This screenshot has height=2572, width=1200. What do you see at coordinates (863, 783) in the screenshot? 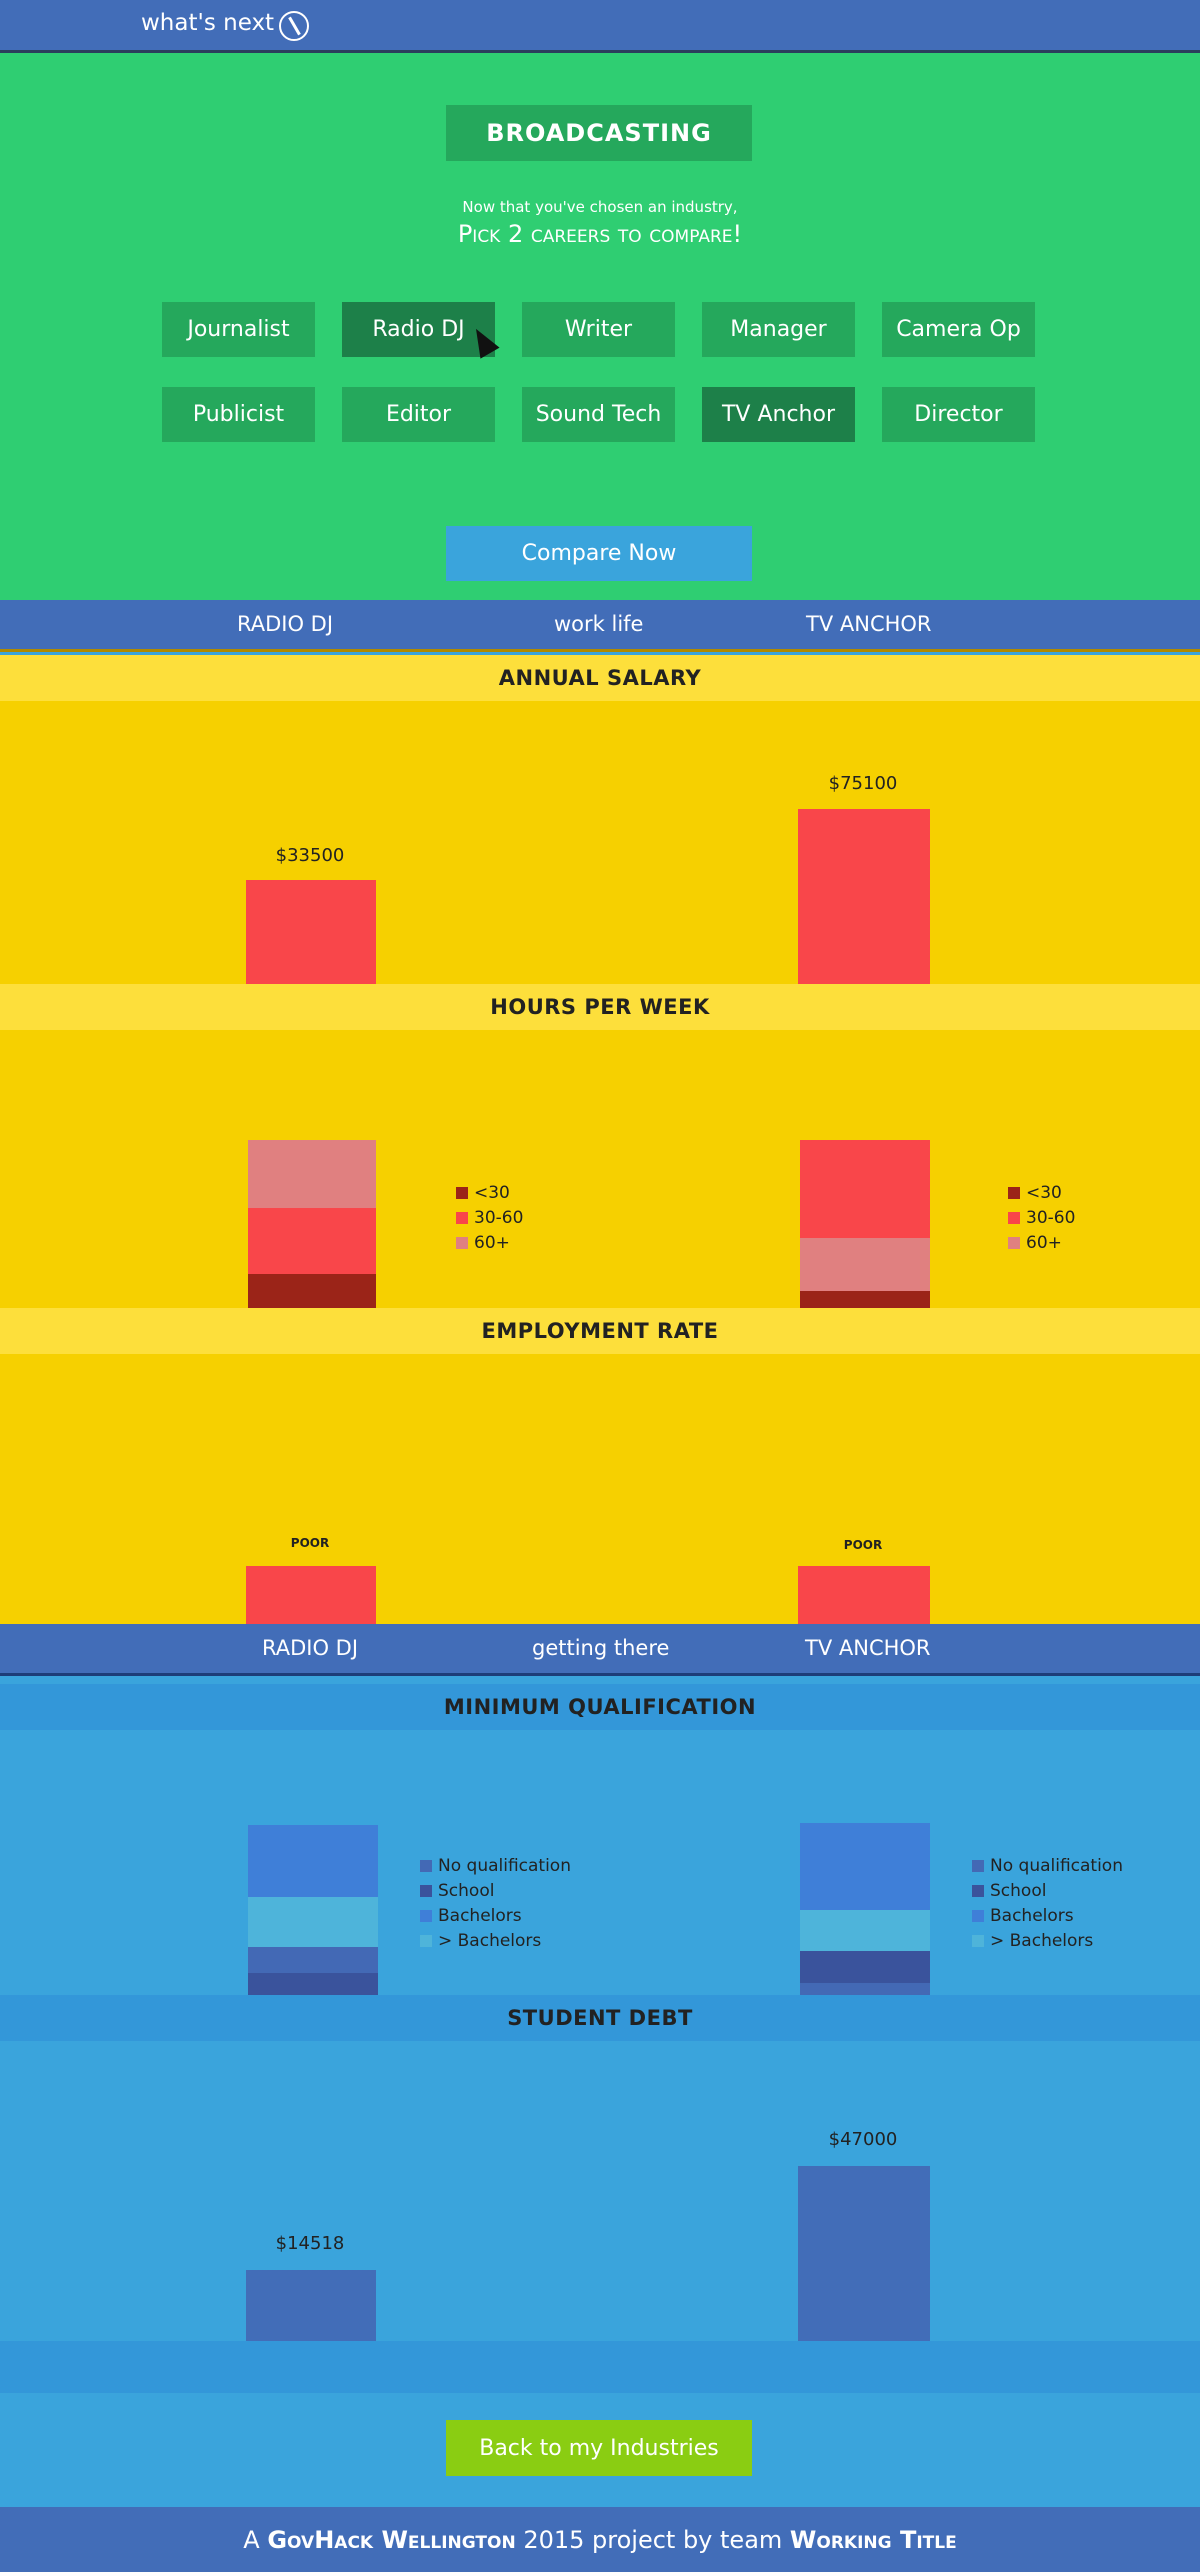
I see `salary-right-value: $75100` at bounding box center [863, 783].